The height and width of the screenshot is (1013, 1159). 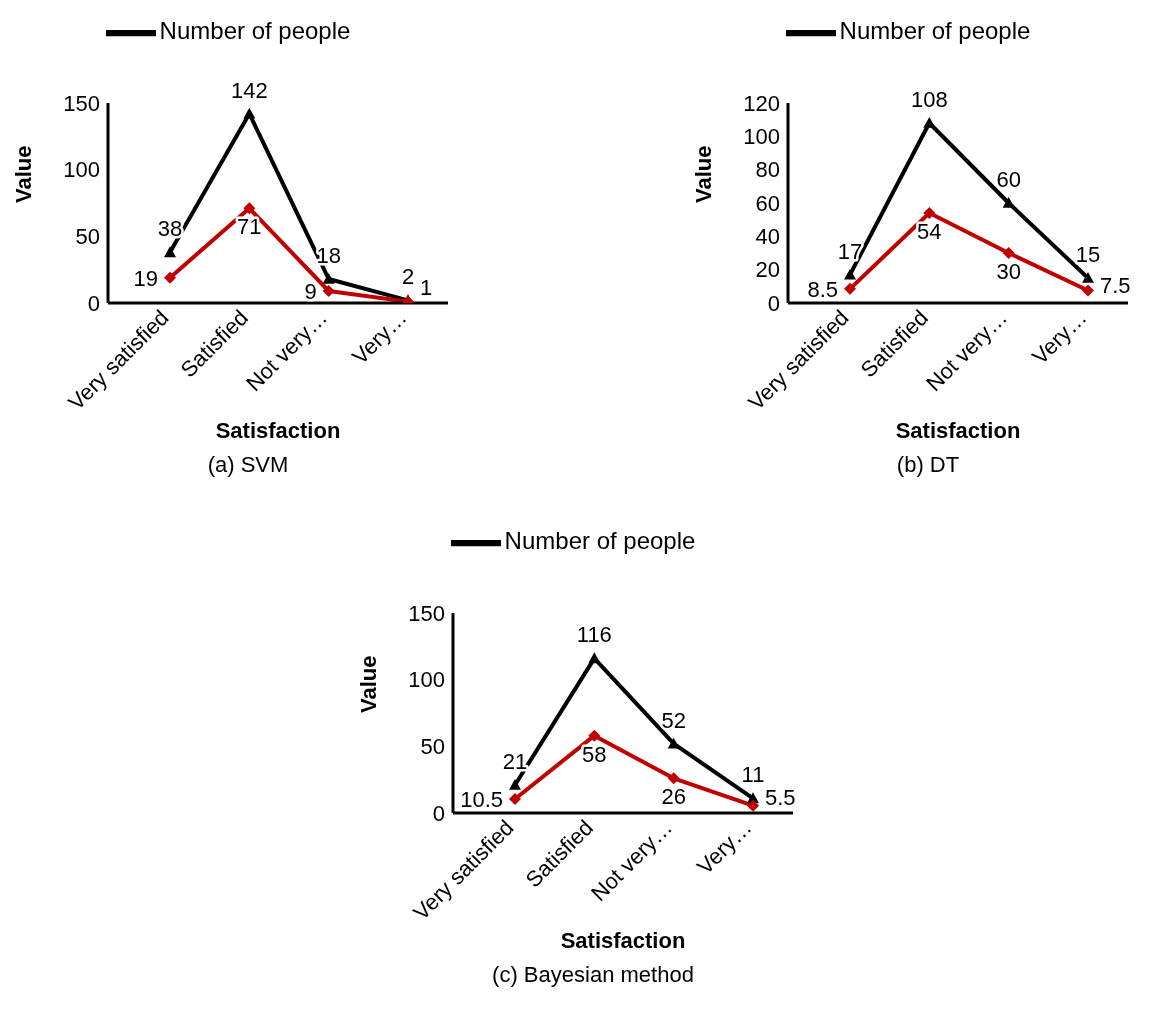 What do you see at coordinates (170, 229) in the screenshot?
I see `data-label: 38` at bounding box center [170, 229].